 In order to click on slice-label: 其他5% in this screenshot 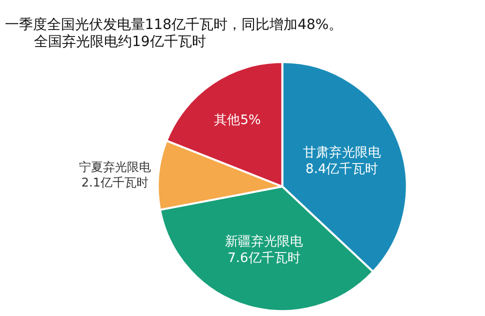, I will do `click(237, 120)`.